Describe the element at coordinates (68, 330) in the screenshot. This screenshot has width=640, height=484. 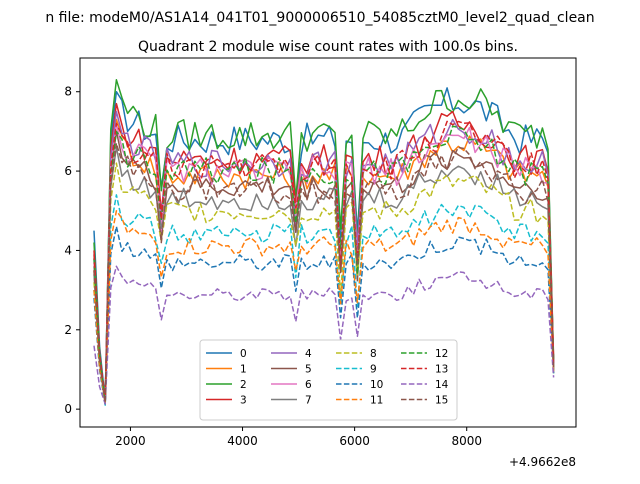
I see `y-tick-label: 2` at that location.